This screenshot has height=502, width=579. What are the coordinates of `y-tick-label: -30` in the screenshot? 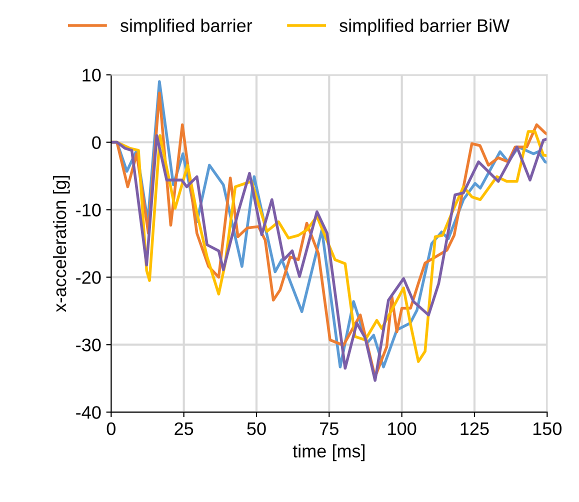 It's located at (88, 345).